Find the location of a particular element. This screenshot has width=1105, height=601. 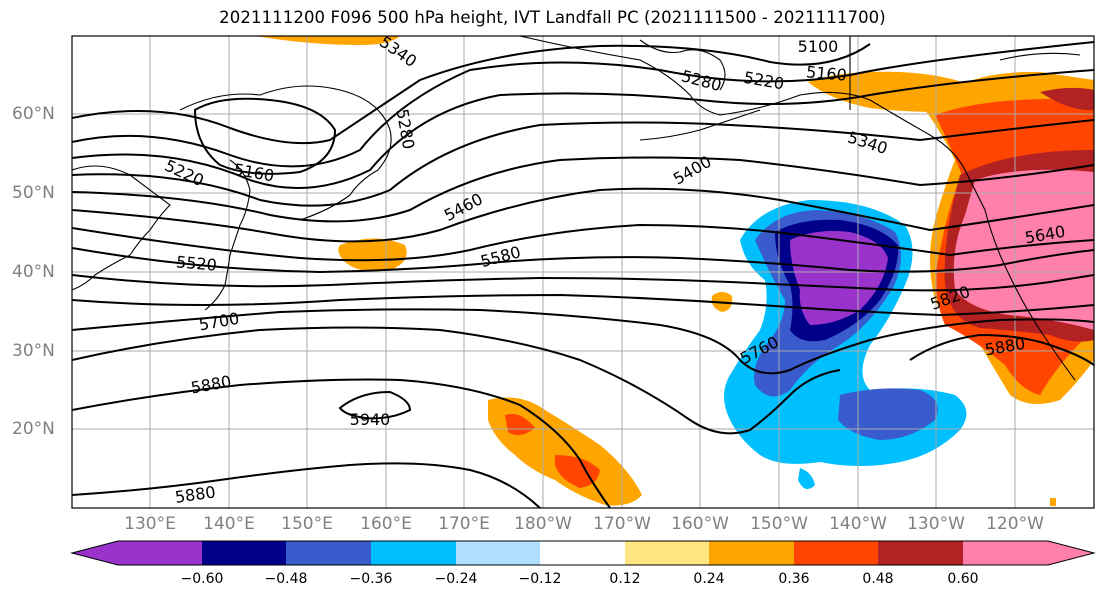

lon-label-130w: 130°W is located at coordinates (936, 524).